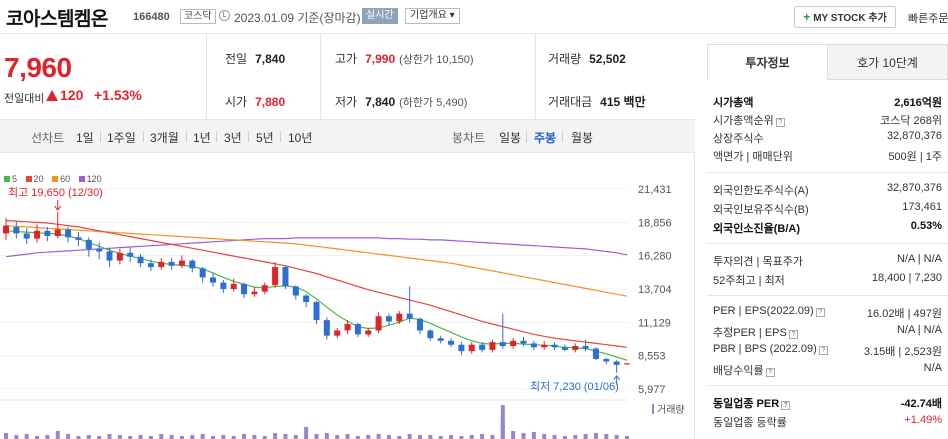 This screenshot has width=948, height=439. What do you see at coordinates (738, 371) in the screenshot?
I see `info-label-text: 배당수익률` at bounding box center [738, 371].